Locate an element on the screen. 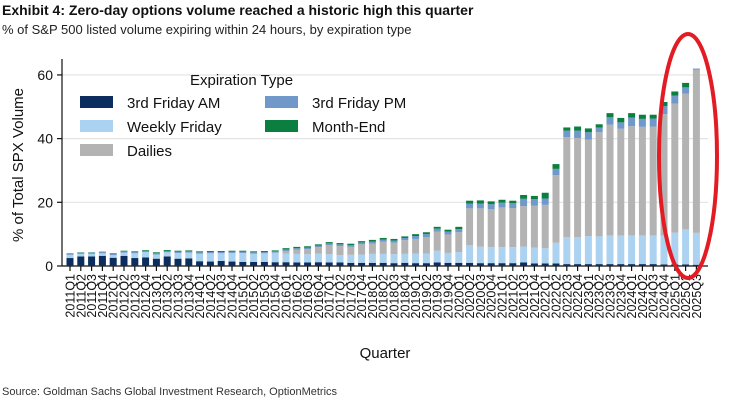  x-tick-label: 2022Q1 is located at coordinates (546, 296).